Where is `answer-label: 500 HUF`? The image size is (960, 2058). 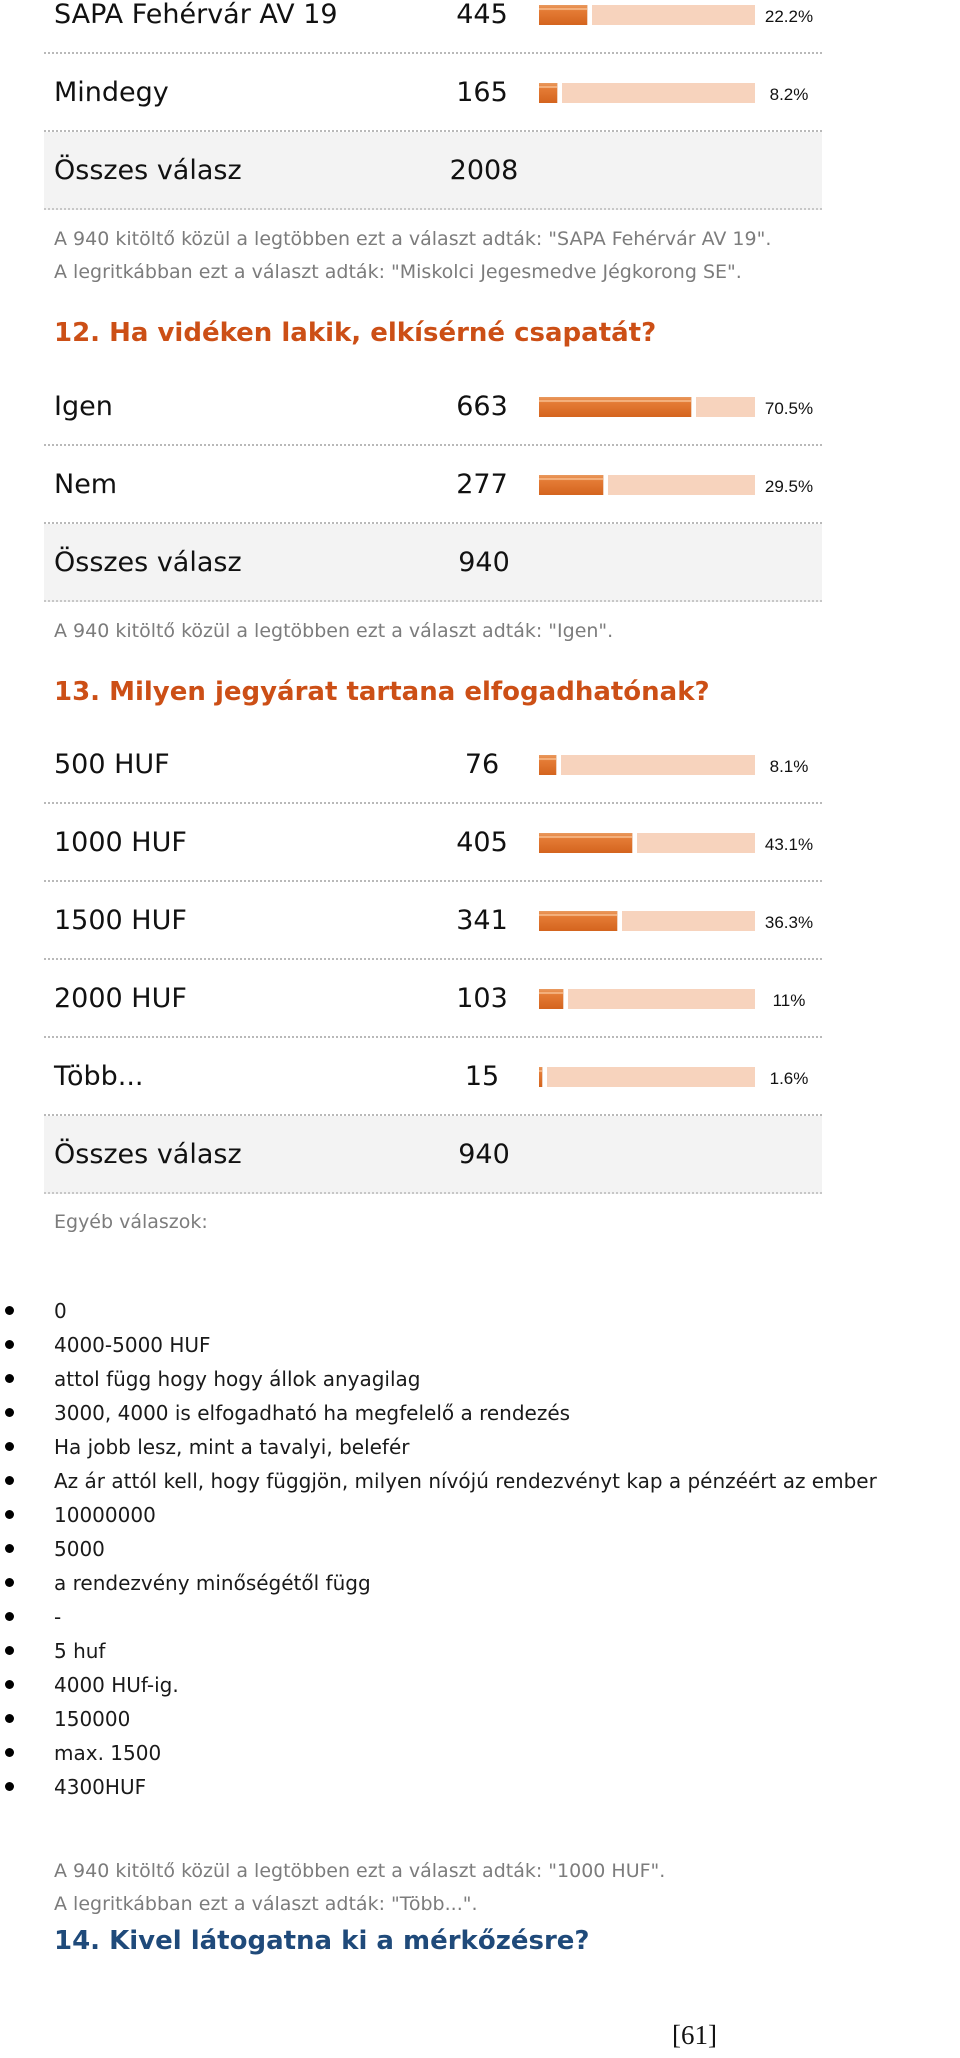 answer-label: 500 HUF is located at coordinates (112, 764).